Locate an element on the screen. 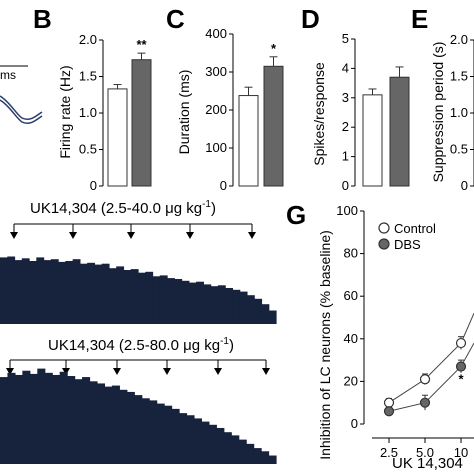  y-tick-label: 60 is located at coordinates (351, 295).